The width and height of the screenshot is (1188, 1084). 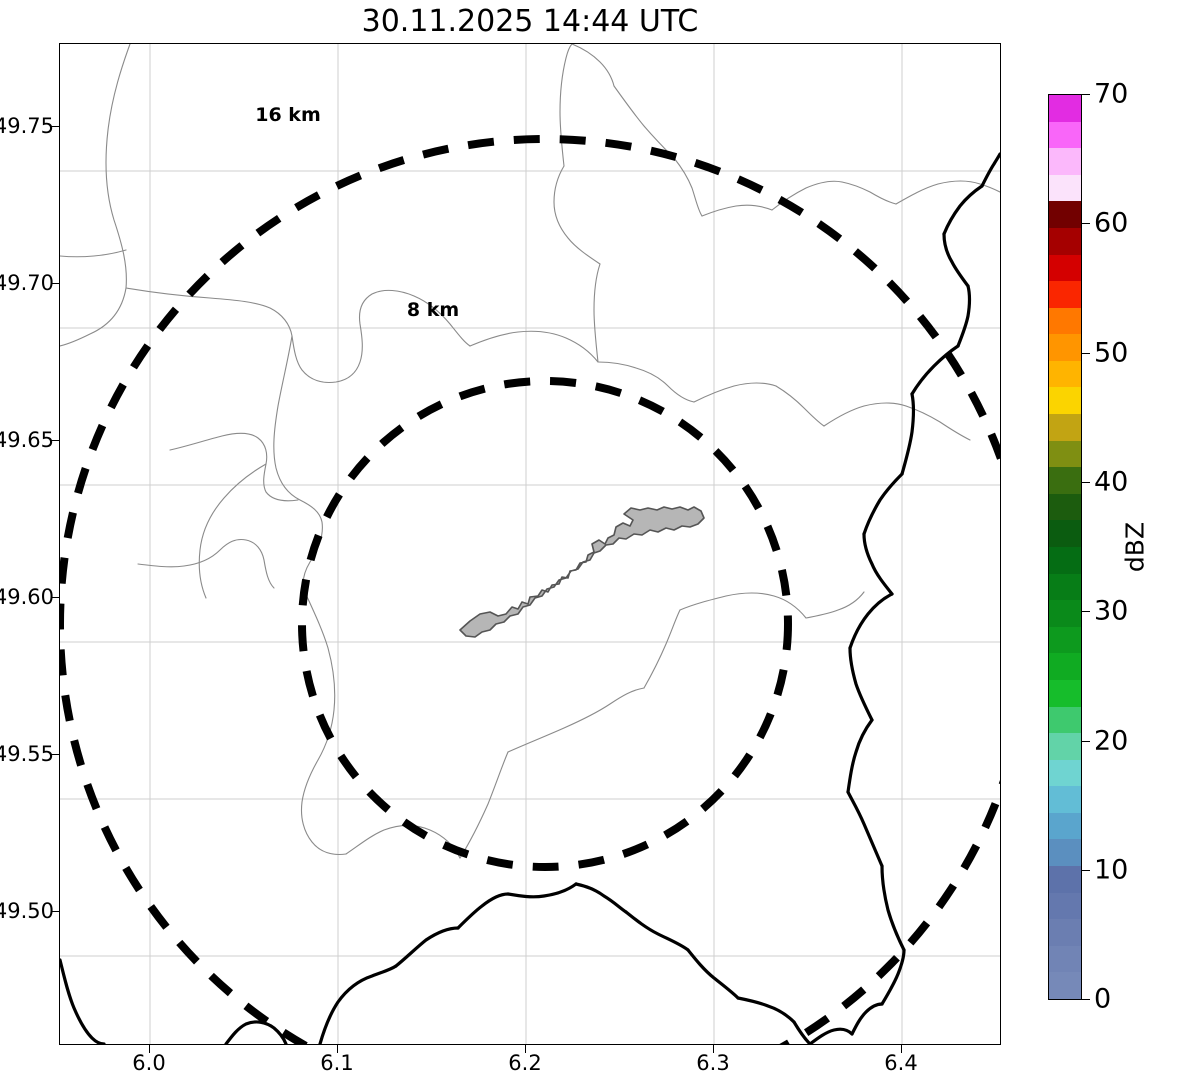 What do you see at coordinates (1103, 999) in the screenshot?
I see `colorbar-tick-label-0: 0` at bounding box center [1103, 999].